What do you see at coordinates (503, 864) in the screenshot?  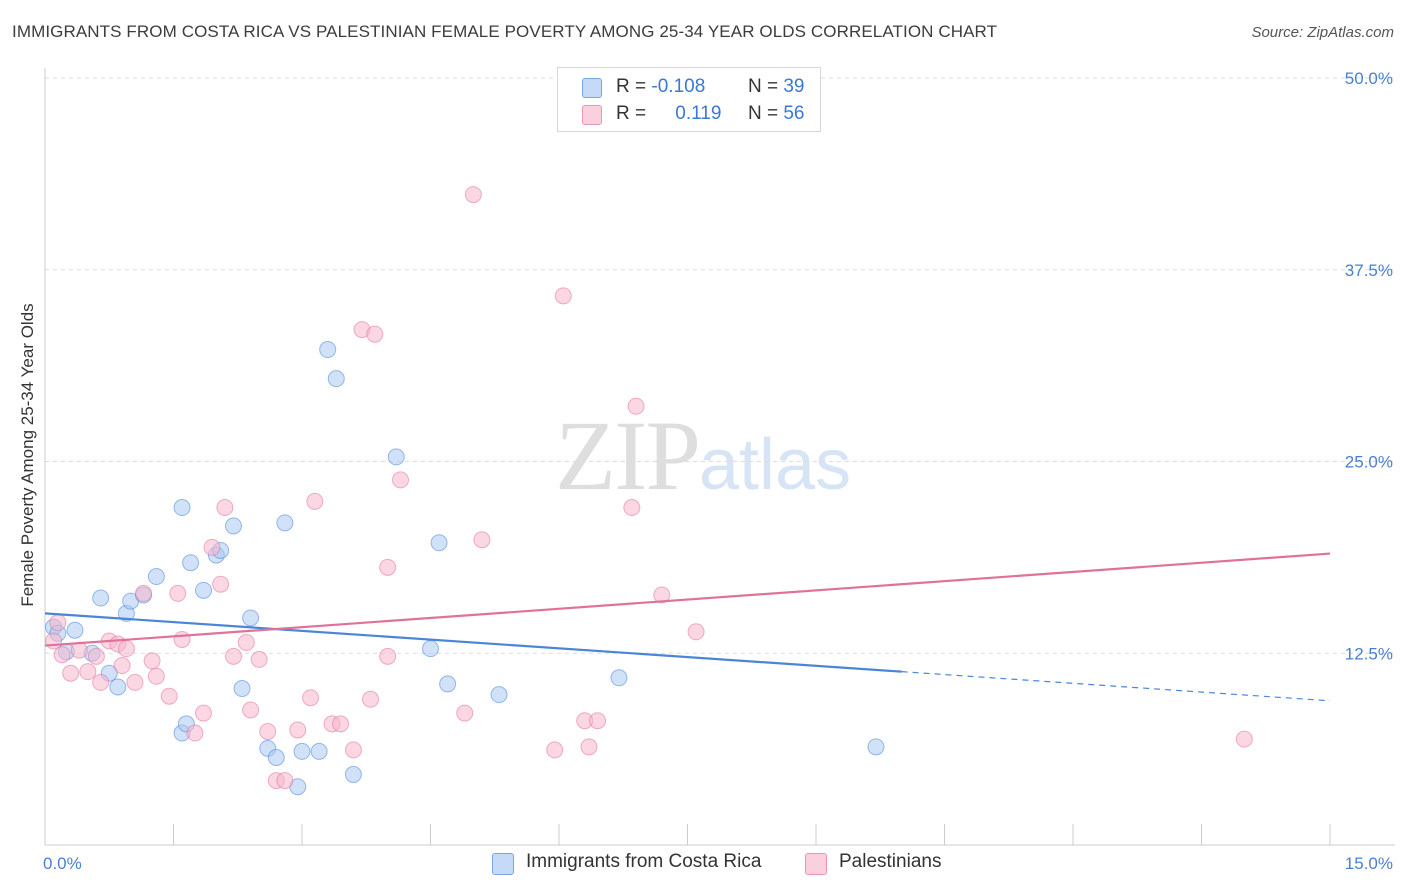 I see `bottom-legend-swatch-costa-rica` at bounding box center [503, 864].